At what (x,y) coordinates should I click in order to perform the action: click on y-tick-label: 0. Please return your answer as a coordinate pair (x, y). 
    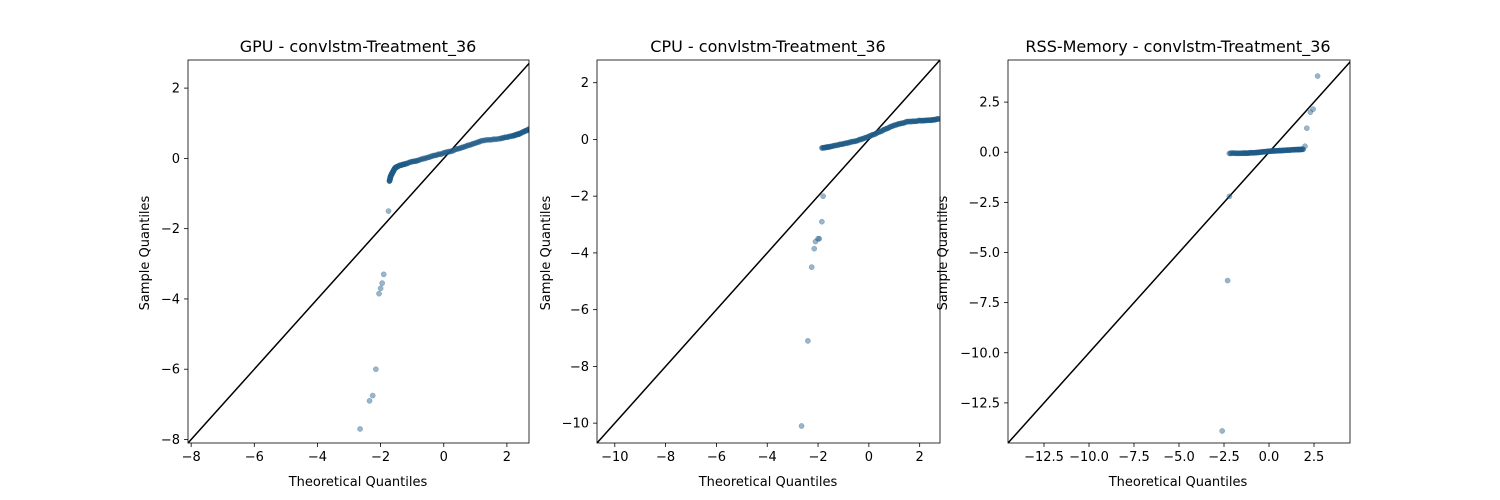
    Looking at the image, I should click on (176, 159).